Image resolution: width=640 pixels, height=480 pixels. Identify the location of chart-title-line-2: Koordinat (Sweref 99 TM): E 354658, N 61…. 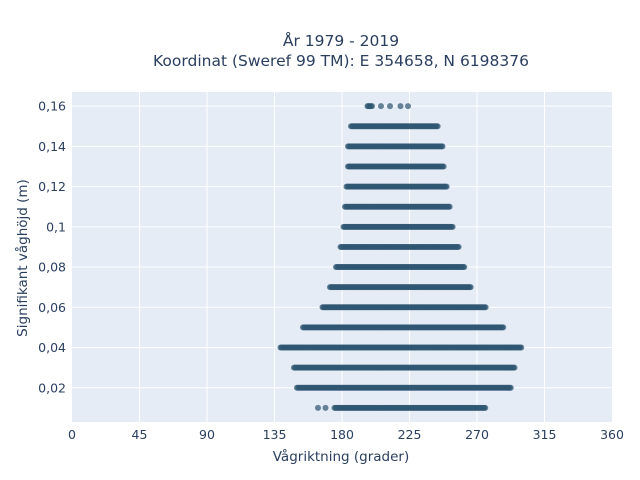
(341, 61).